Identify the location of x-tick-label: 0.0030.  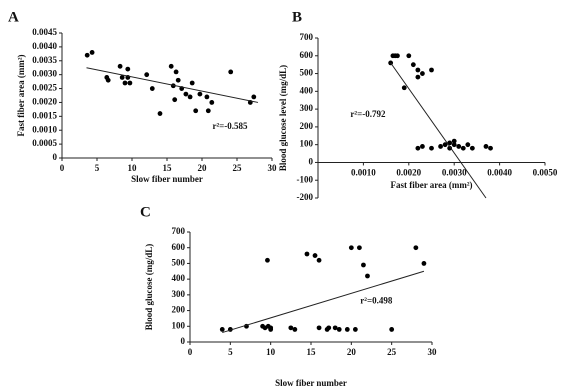
(454, 173).